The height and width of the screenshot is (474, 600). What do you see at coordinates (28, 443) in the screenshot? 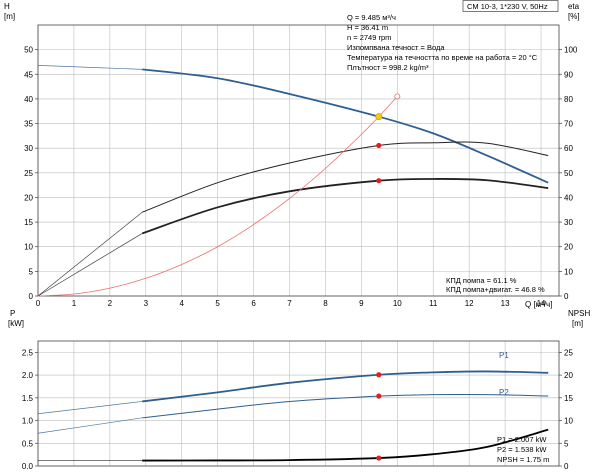
I see `y-tick-label: 0.5` at bounding box center [28, 443].